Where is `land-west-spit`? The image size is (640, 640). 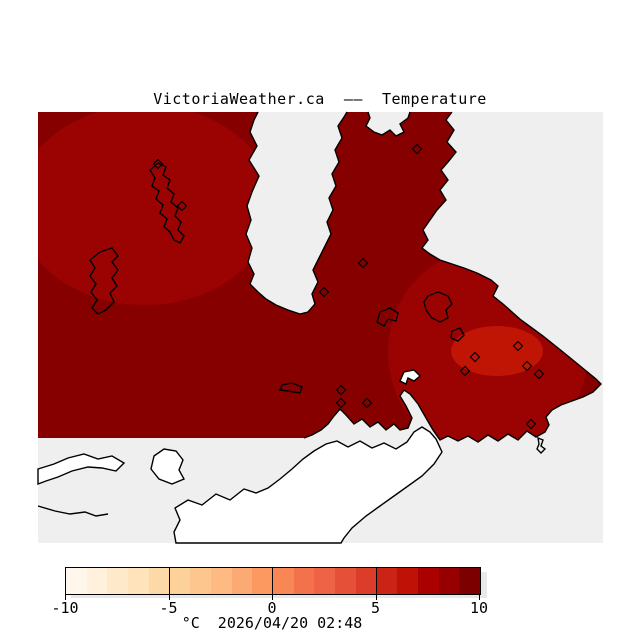
land-west-spit is located at coordinates (81, 469).